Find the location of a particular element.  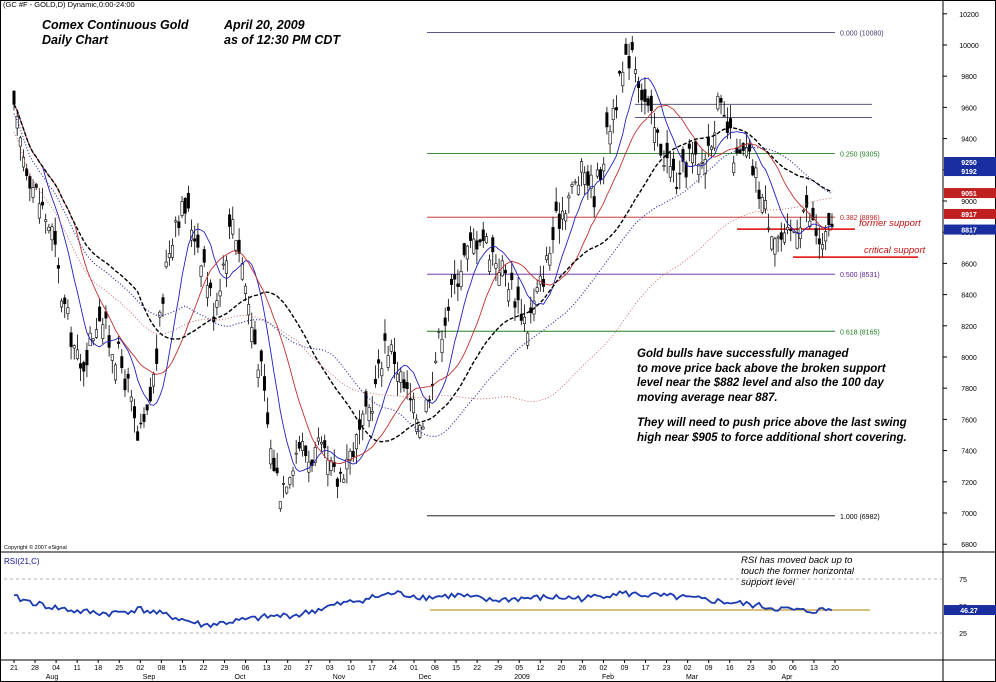

month-axis-label: Dec is located at coordinates (425, 677).